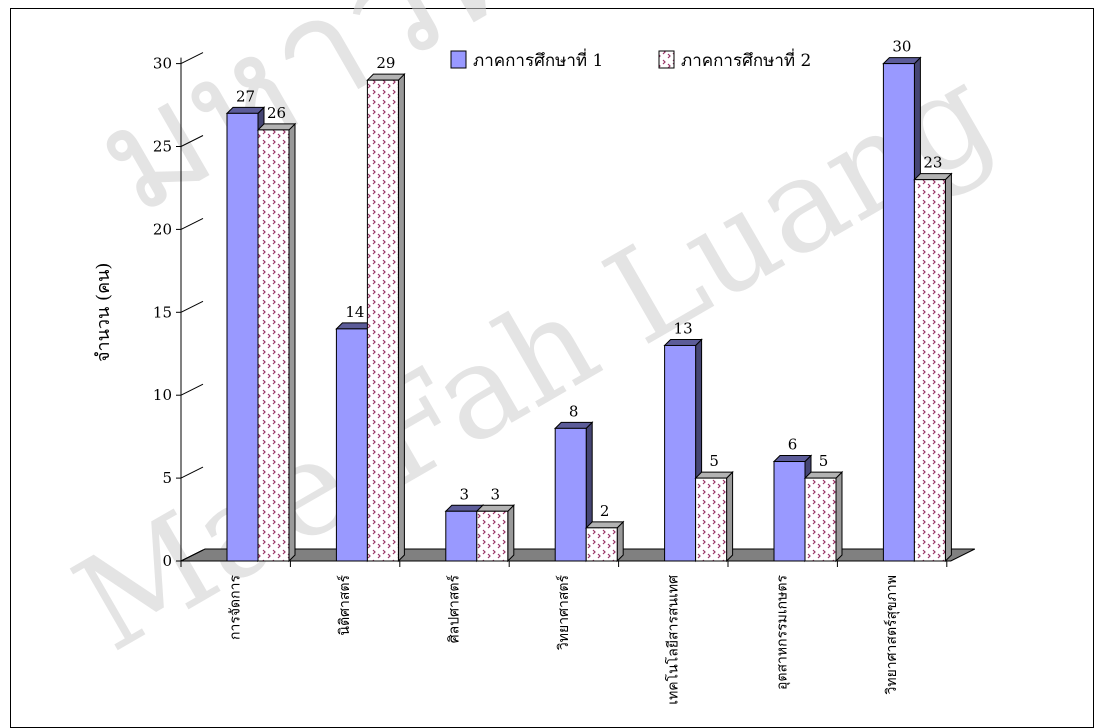  Describe the element at coordinates (454, 609) in the screenshot. I see `x-category-label: ศิลปศาสตร์` at that location.